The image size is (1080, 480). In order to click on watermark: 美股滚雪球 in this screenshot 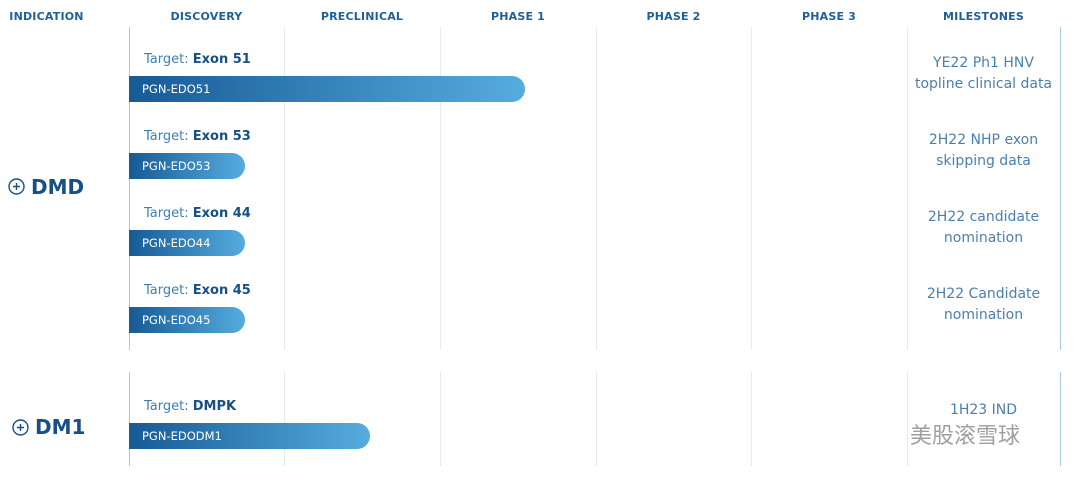, I will do `click(965, 436)`.